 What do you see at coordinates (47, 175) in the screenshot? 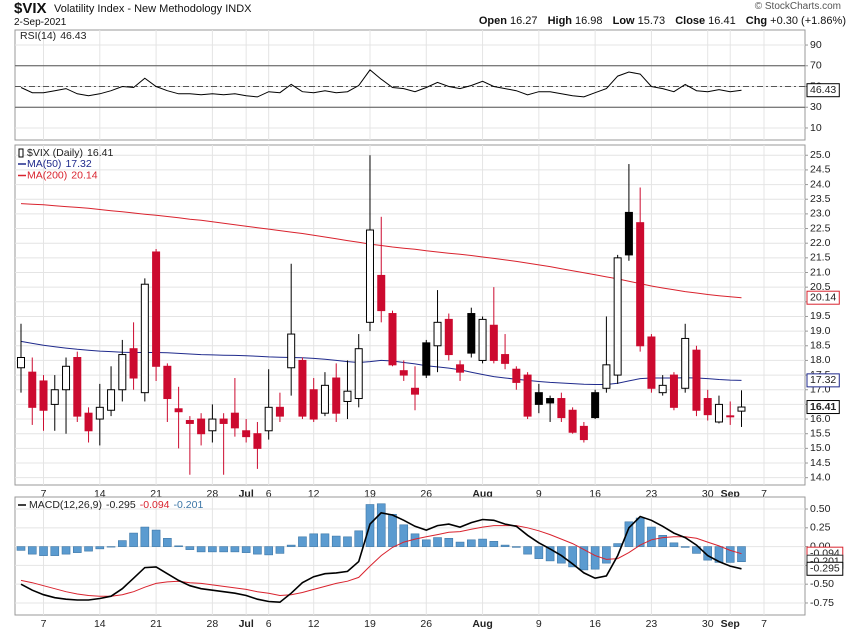
I see `legend-text: MA(200)` at bounding box center [47, 175].